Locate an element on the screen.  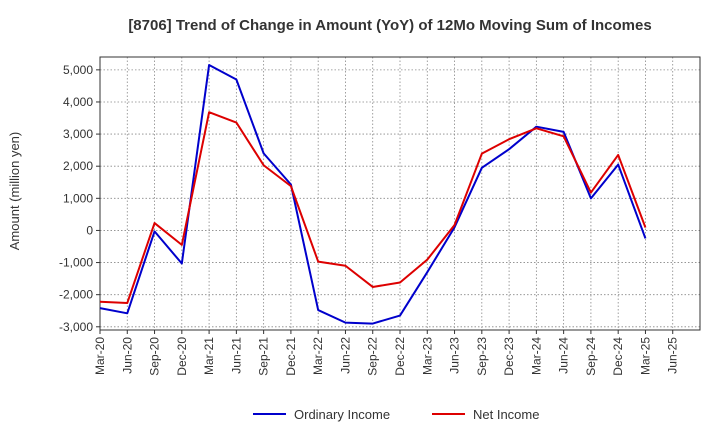
x-tick-label: Jun-22 is located at coordinates (345, 355).